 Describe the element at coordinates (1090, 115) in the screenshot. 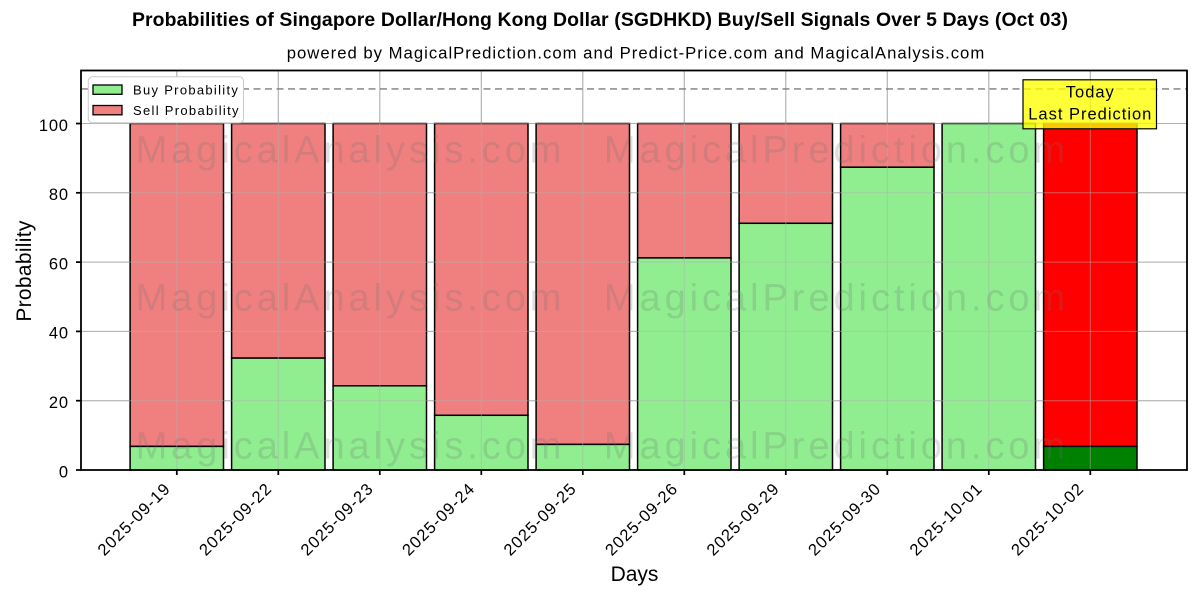

I see `svg-text: Last Prediction` at that location.